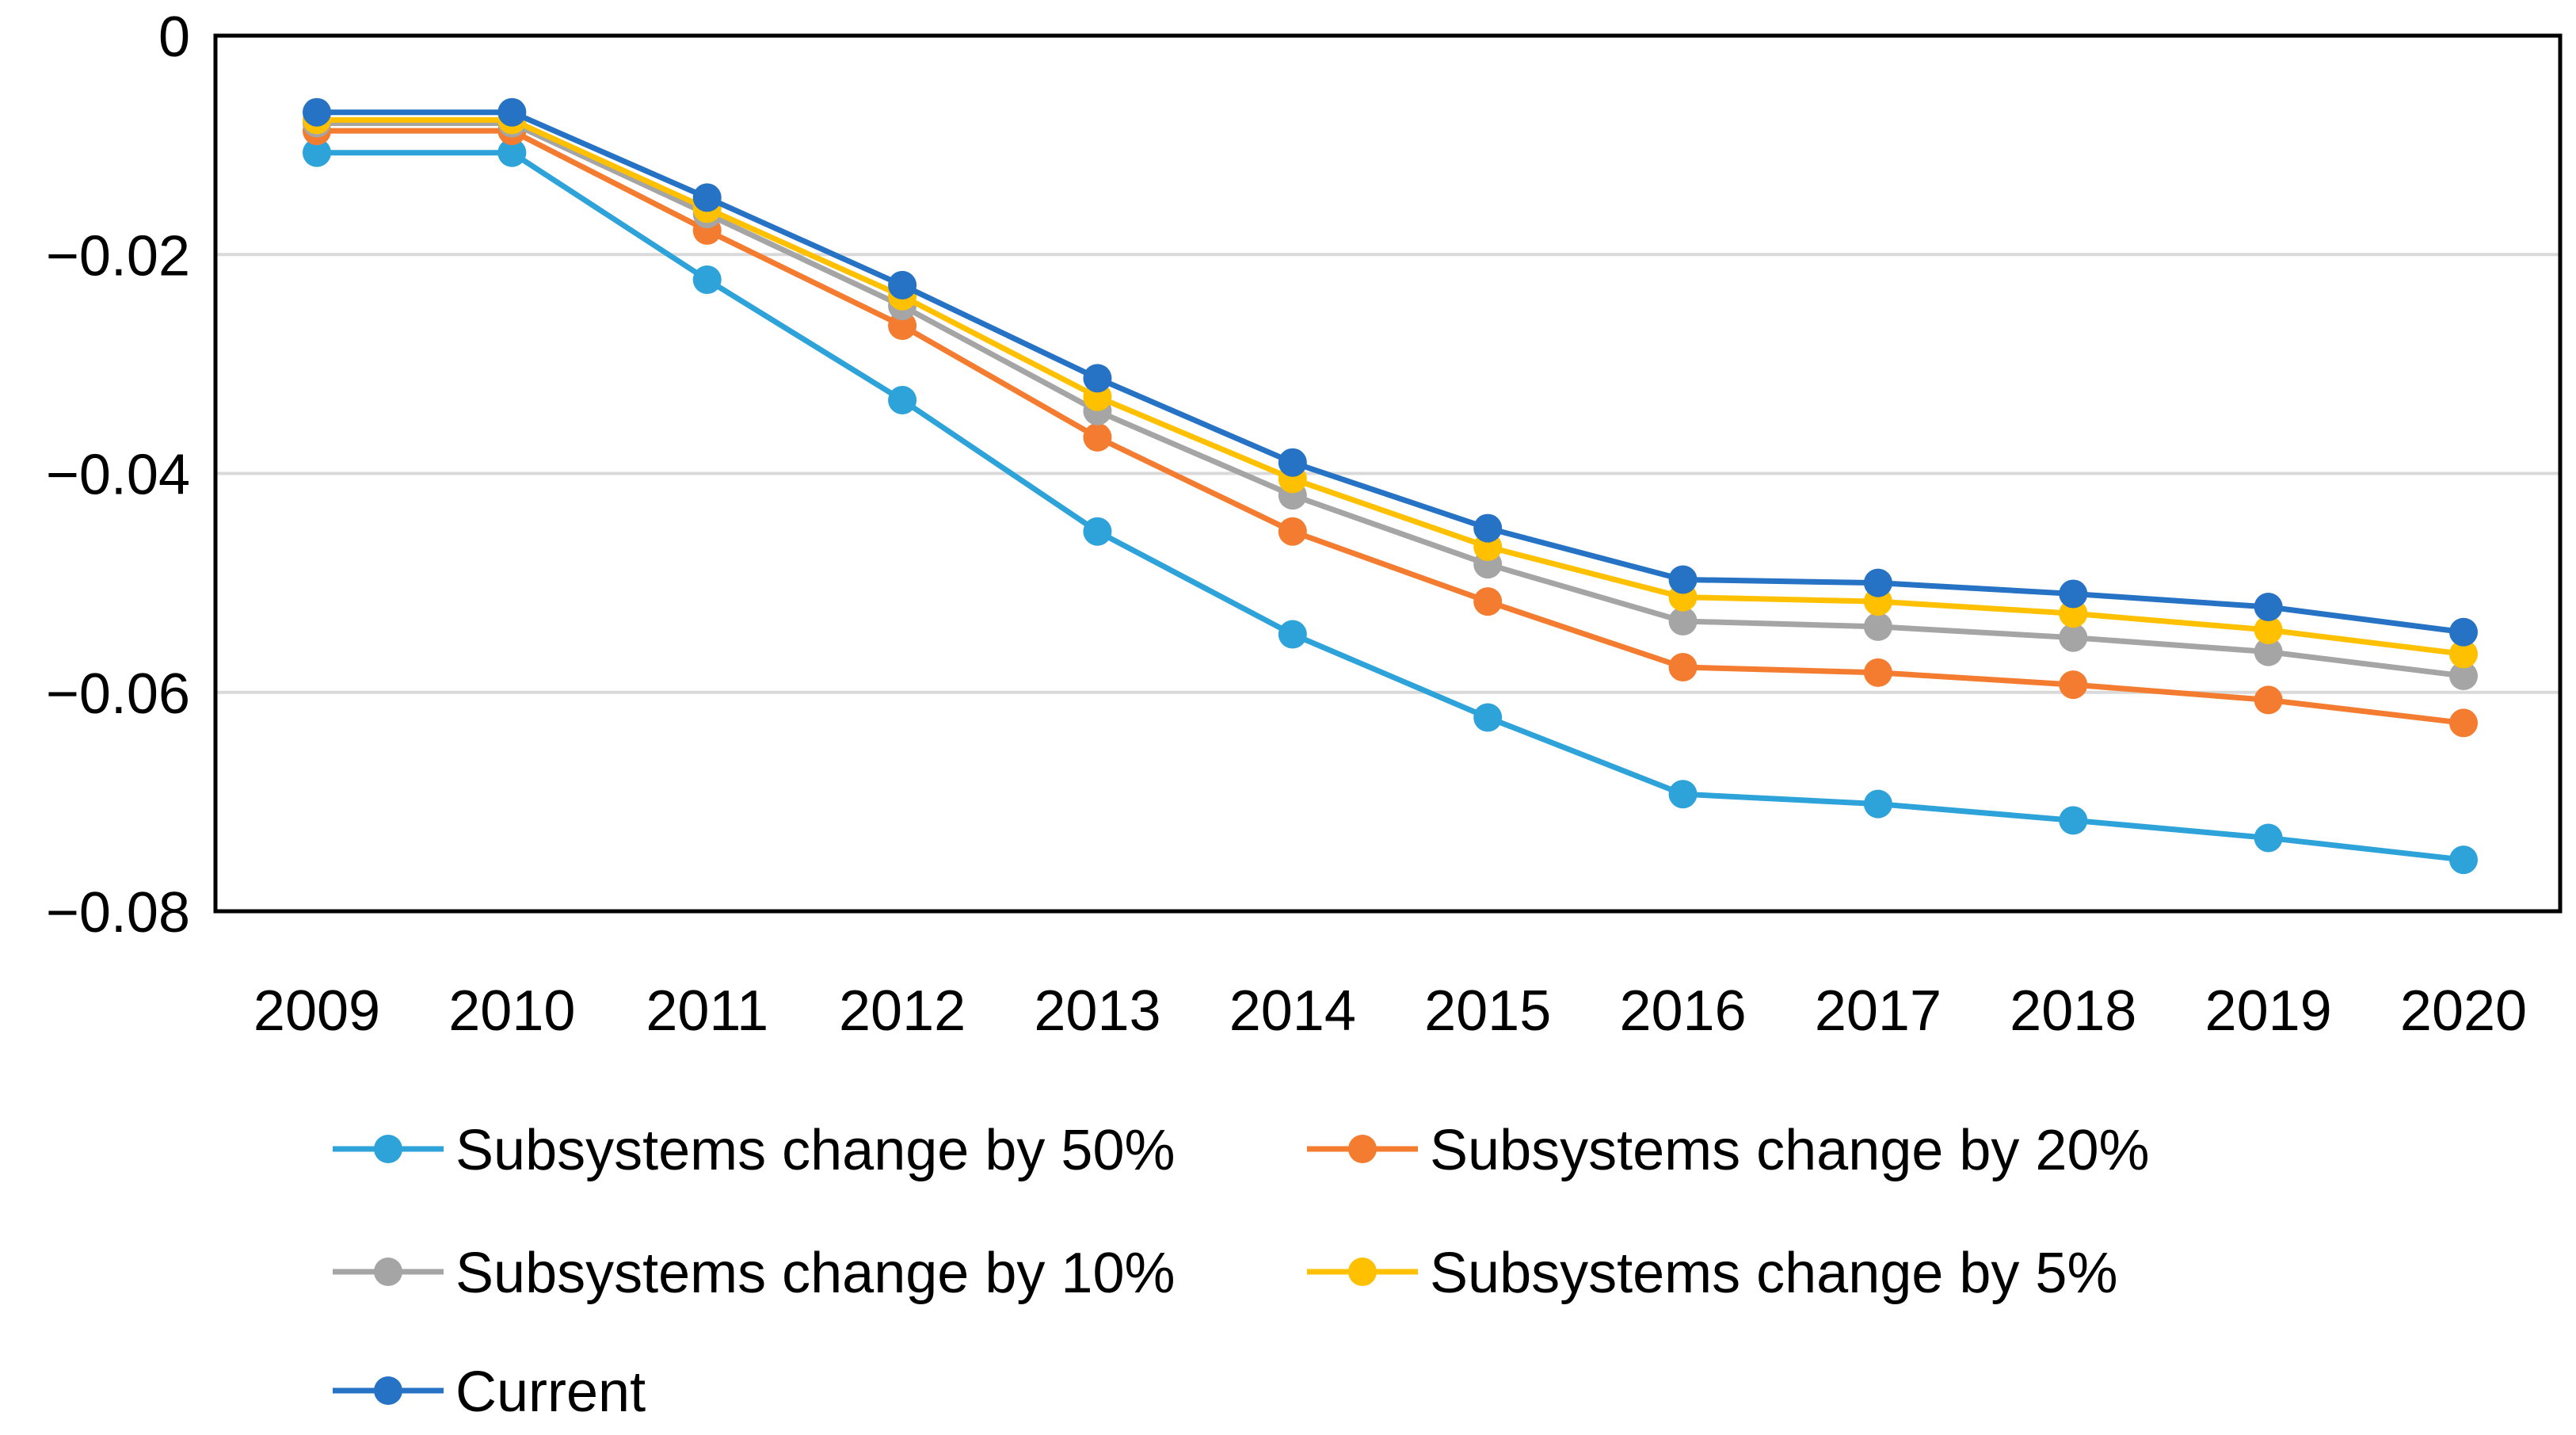  Describe the element at coordinates (816, 1150) in the screenshot. I see `legend-label: Subsystems change by 50%` at that location.